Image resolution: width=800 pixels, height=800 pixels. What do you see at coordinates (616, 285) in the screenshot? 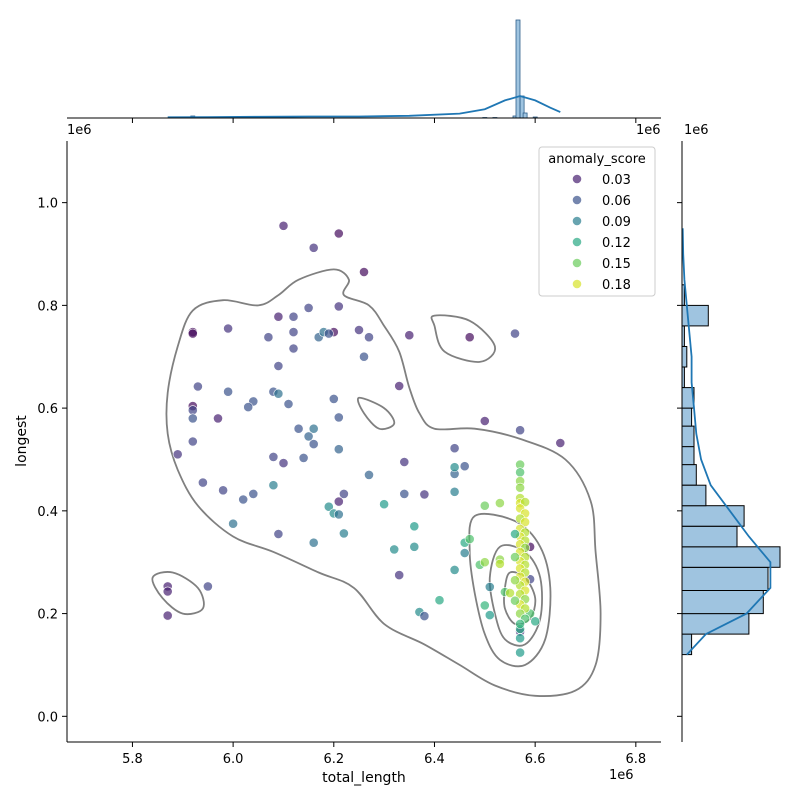
I see `legend-label: 0.18` at bounding box center [616, 285].